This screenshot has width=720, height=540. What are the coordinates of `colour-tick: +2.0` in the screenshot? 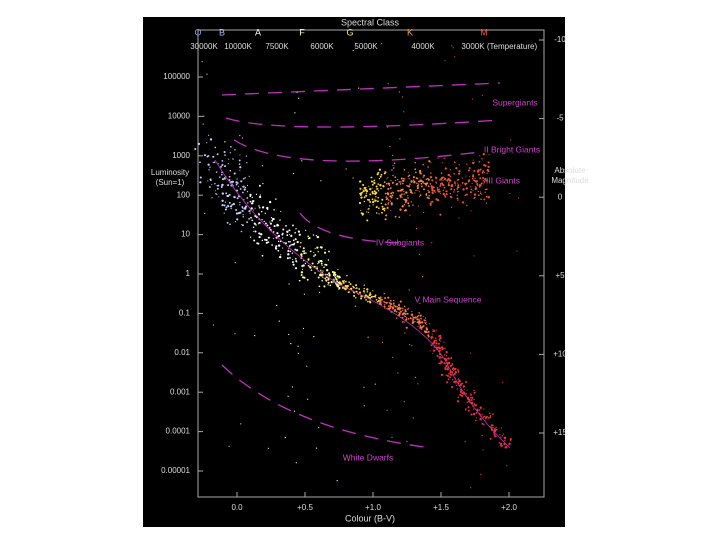 It's located at (509, 507).